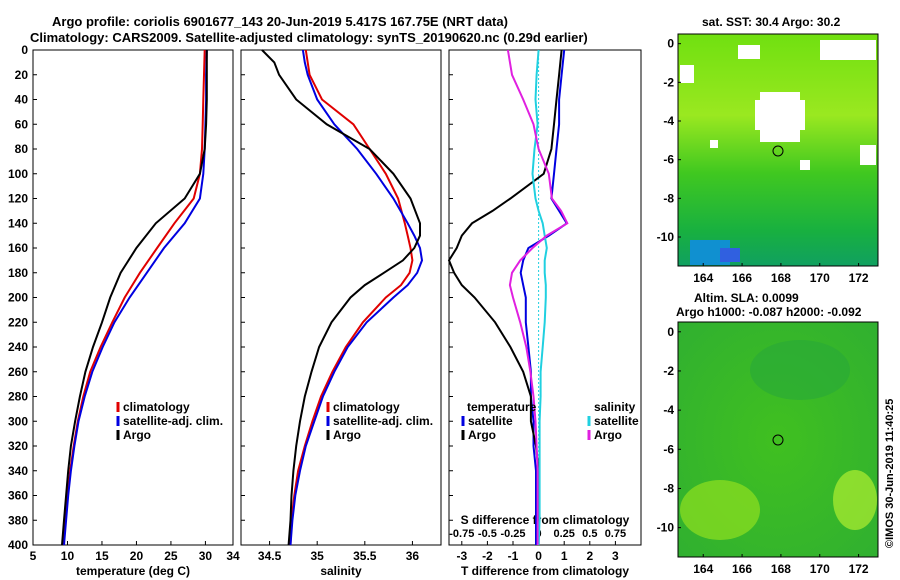 The width and height of the screenshot is (900, 580). What do you see at coordinates (666, 237) in the screenshot?
I see `sst-map-ytick-label: -10` at bounding box center [666, 237].